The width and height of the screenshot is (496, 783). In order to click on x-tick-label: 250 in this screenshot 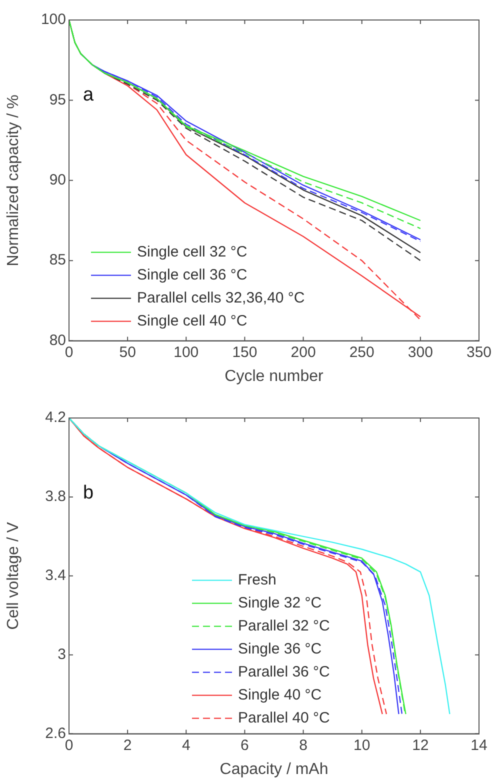, I will do `click(361, 352)`.